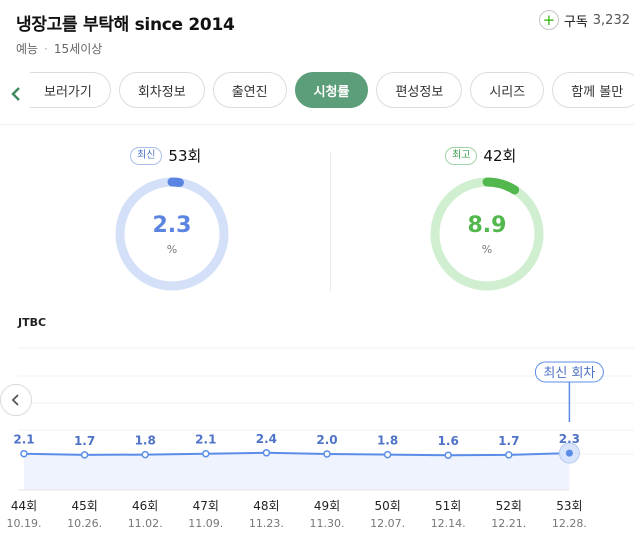 The width and height of the screenshot is (634, 554). I want to click on highest-episode: 42회, so click(500, 156).